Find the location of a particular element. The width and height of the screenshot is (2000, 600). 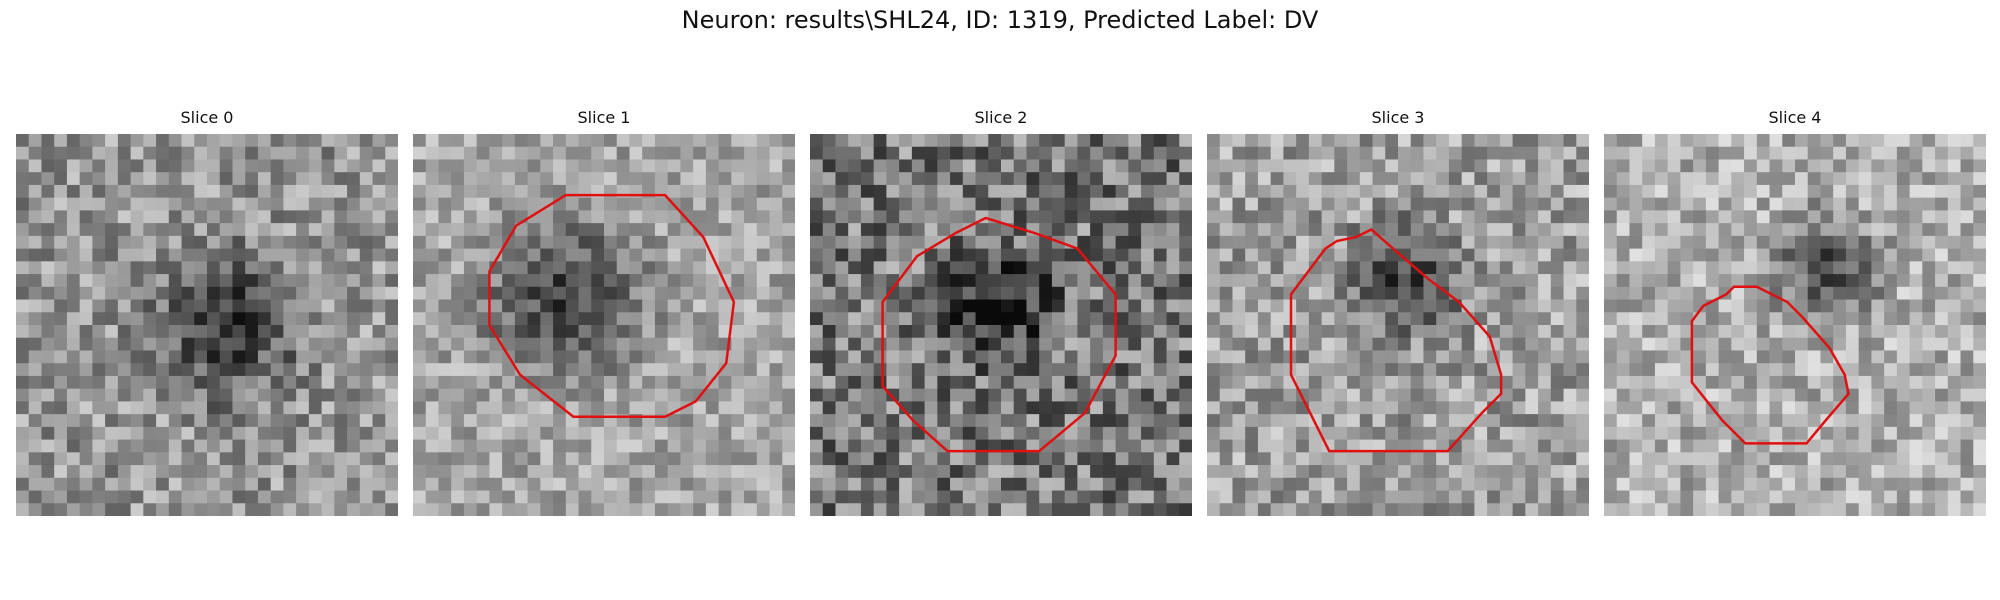

slice-title: Slice 0 is located at coordinates (207, 117).